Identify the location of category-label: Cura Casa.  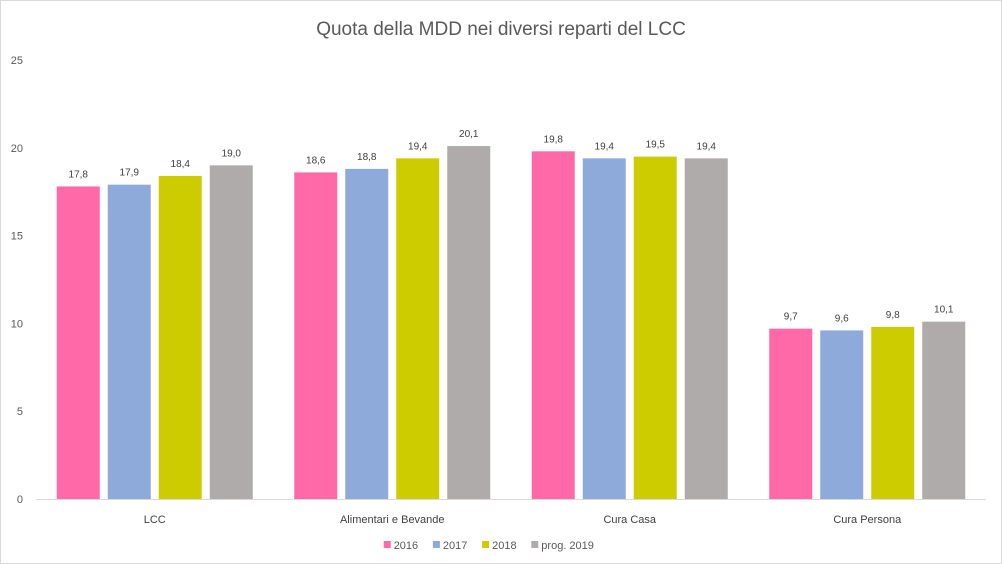
(629, 520).